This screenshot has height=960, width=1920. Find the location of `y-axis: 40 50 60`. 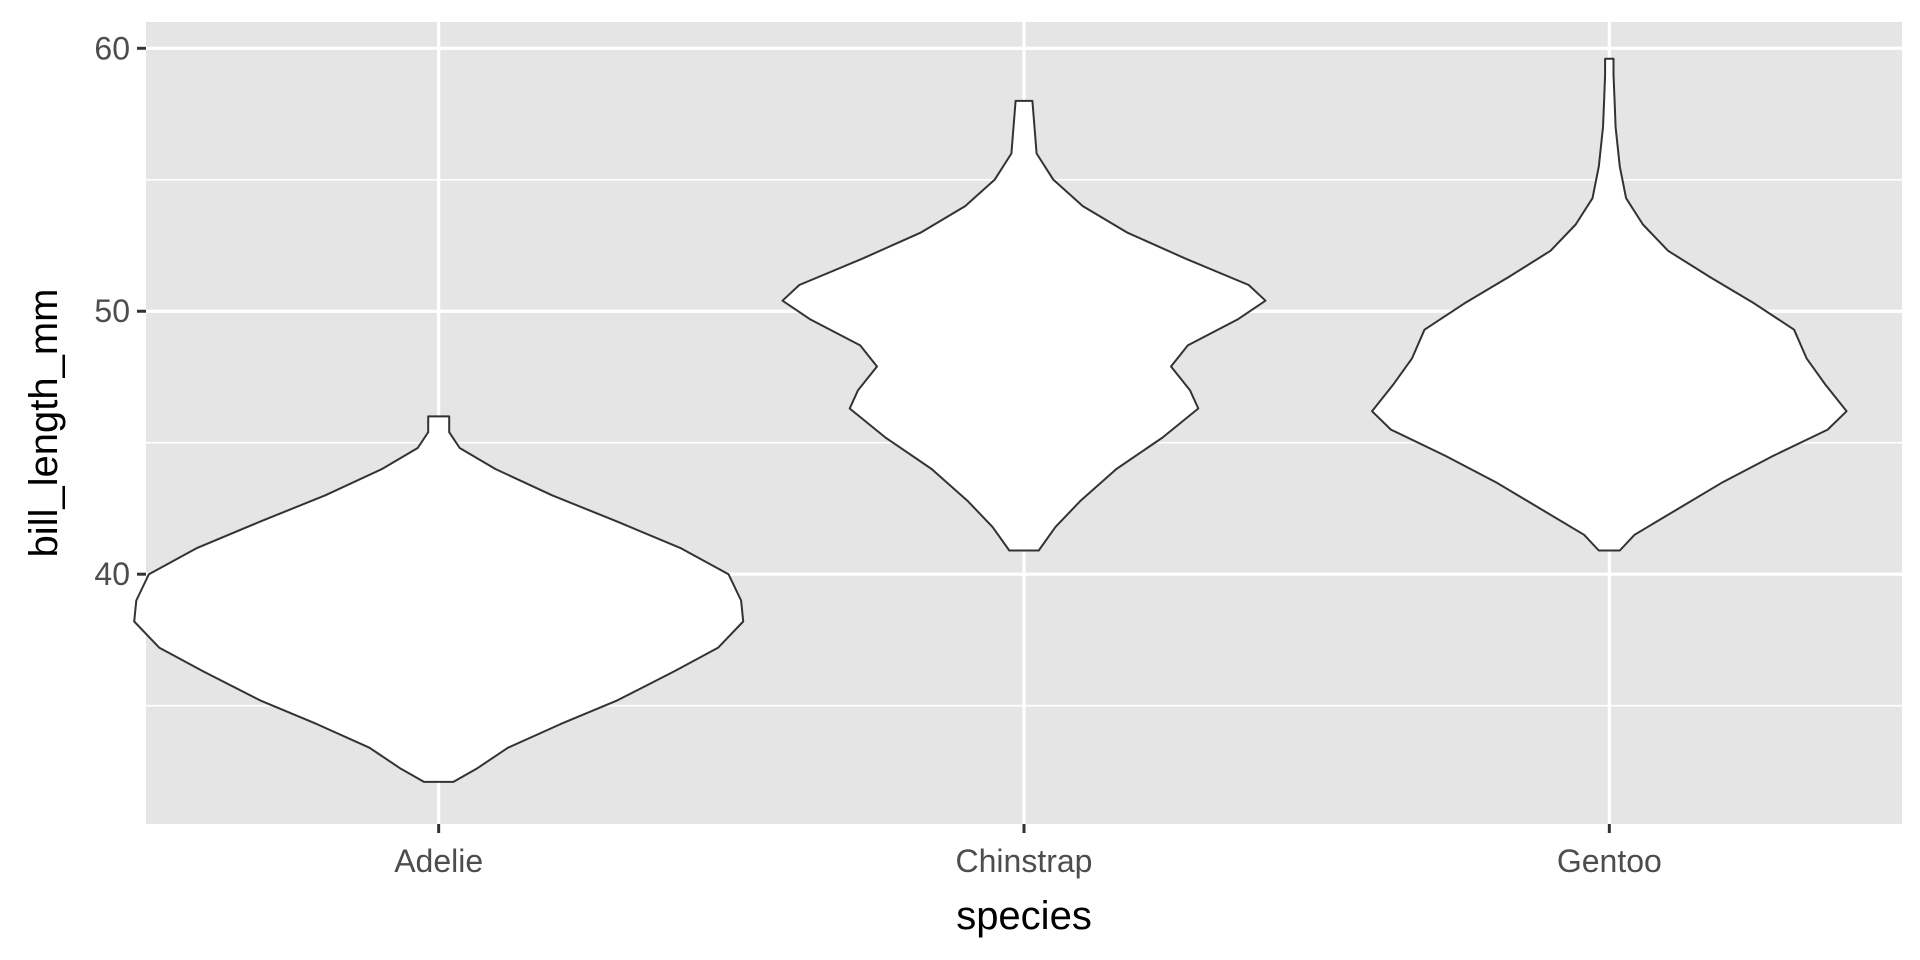

y-axis: 40 50 60 is located at coordinates (120, 311).